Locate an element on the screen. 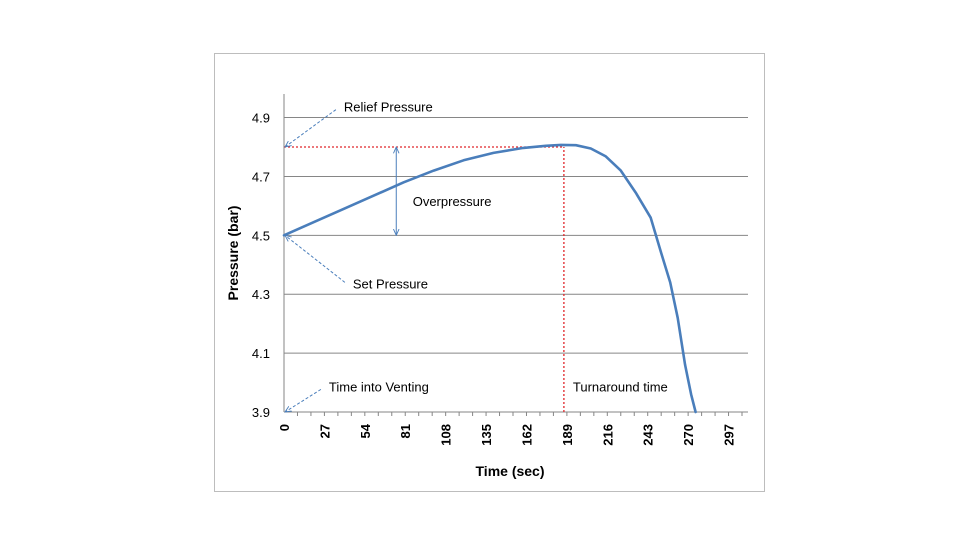 Image resolution: width=980 pixels, height=551 pixels. annotation-label: Overpressure is located at coordinates (452, 201).